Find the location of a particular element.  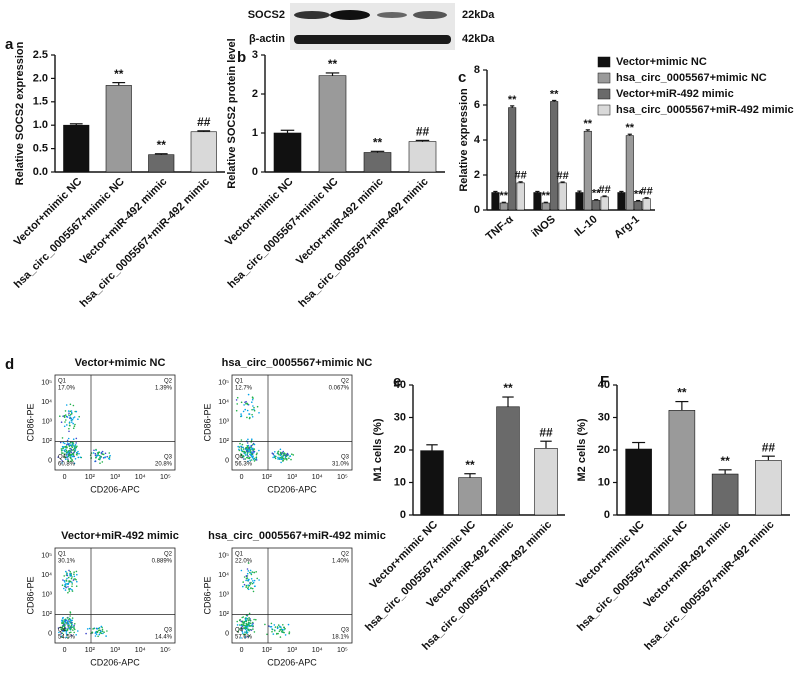

legend-label: hsa_circ_0005567+miR-492 mimic is located at coordinates (705, 110).